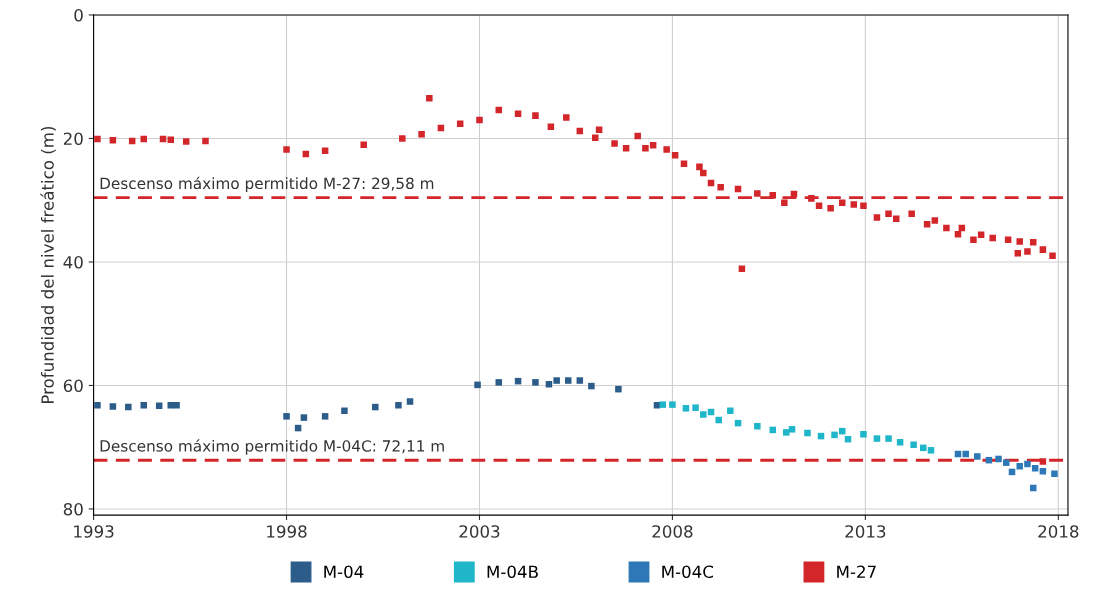 The height and width of the screenshot is (599, 1101). What do you see at coordinates (287, 531) in the screenshot?
I see `x-tick-label: 1998` at bounding box center [287, 531].